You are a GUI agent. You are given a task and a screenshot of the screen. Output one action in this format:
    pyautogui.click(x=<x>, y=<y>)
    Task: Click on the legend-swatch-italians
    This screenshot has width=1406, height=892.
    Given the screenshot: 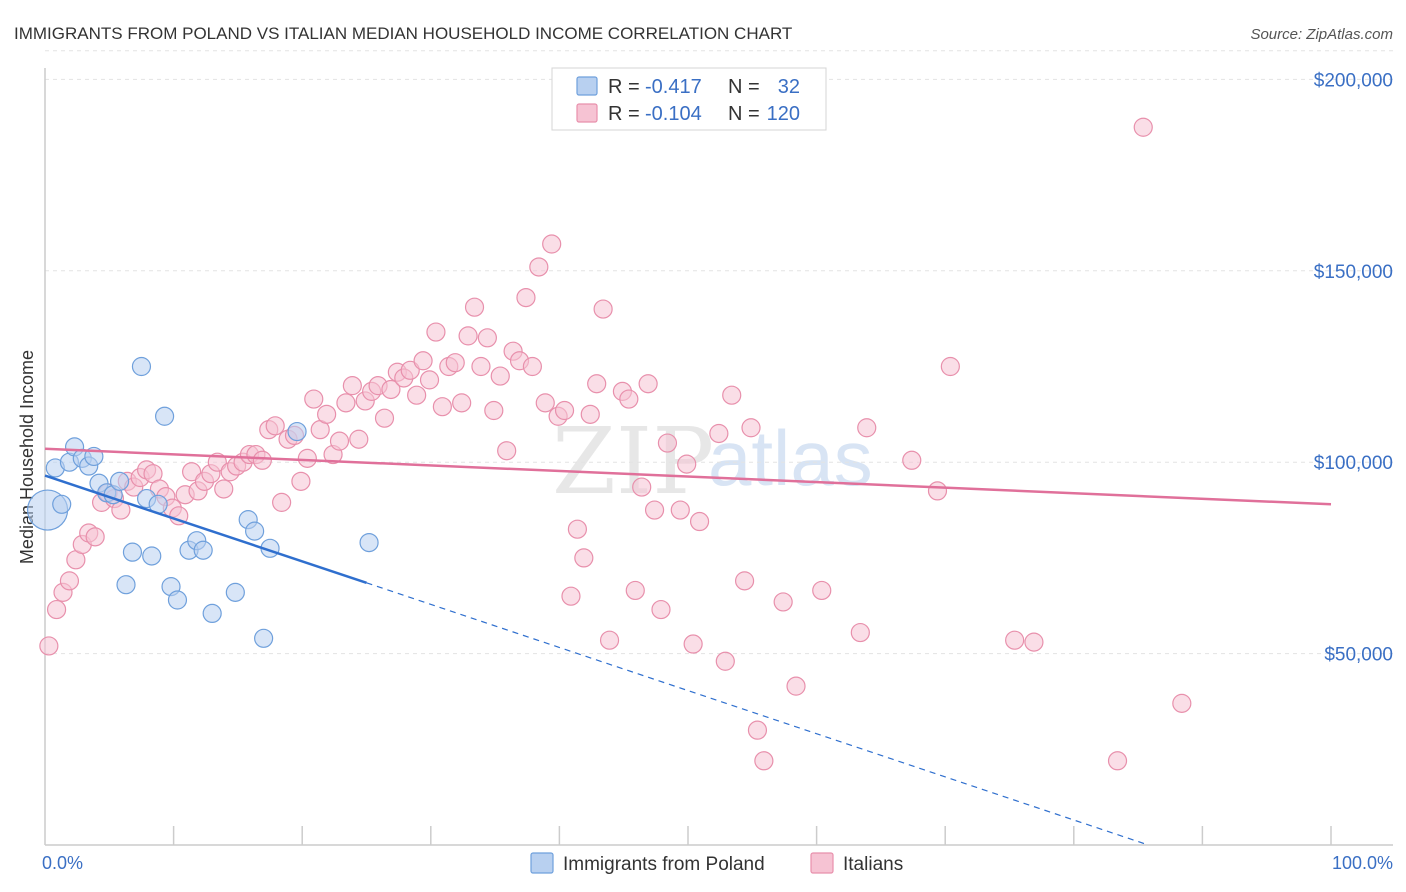 What is the action you would take?
    pyautogui.click(x=587, y=113)
    